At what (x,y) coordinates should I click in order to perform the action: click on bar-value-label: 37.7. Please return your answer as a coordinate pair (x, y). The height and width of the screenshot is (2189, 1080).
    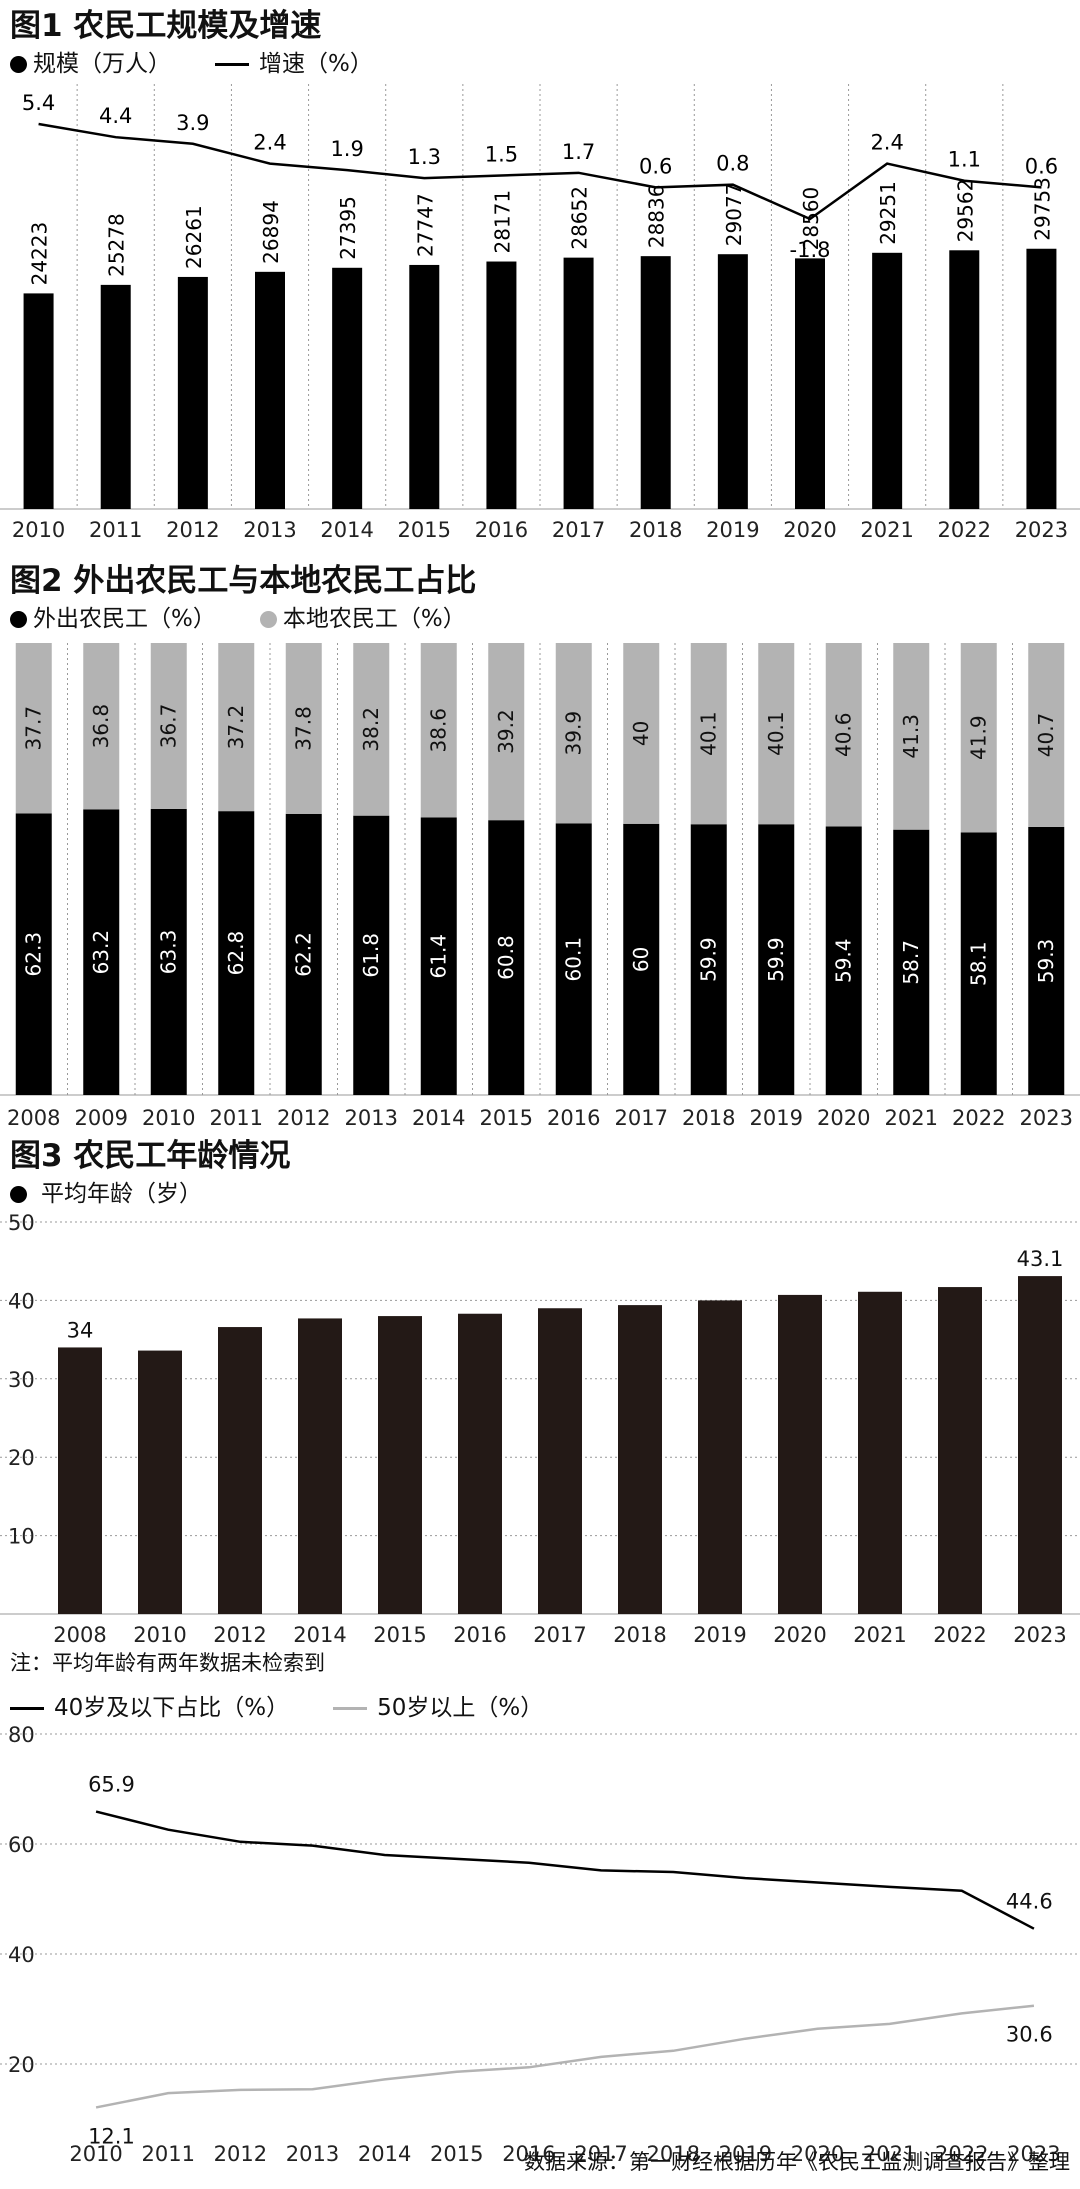
    Looking at the image, I should click on (34, 728).